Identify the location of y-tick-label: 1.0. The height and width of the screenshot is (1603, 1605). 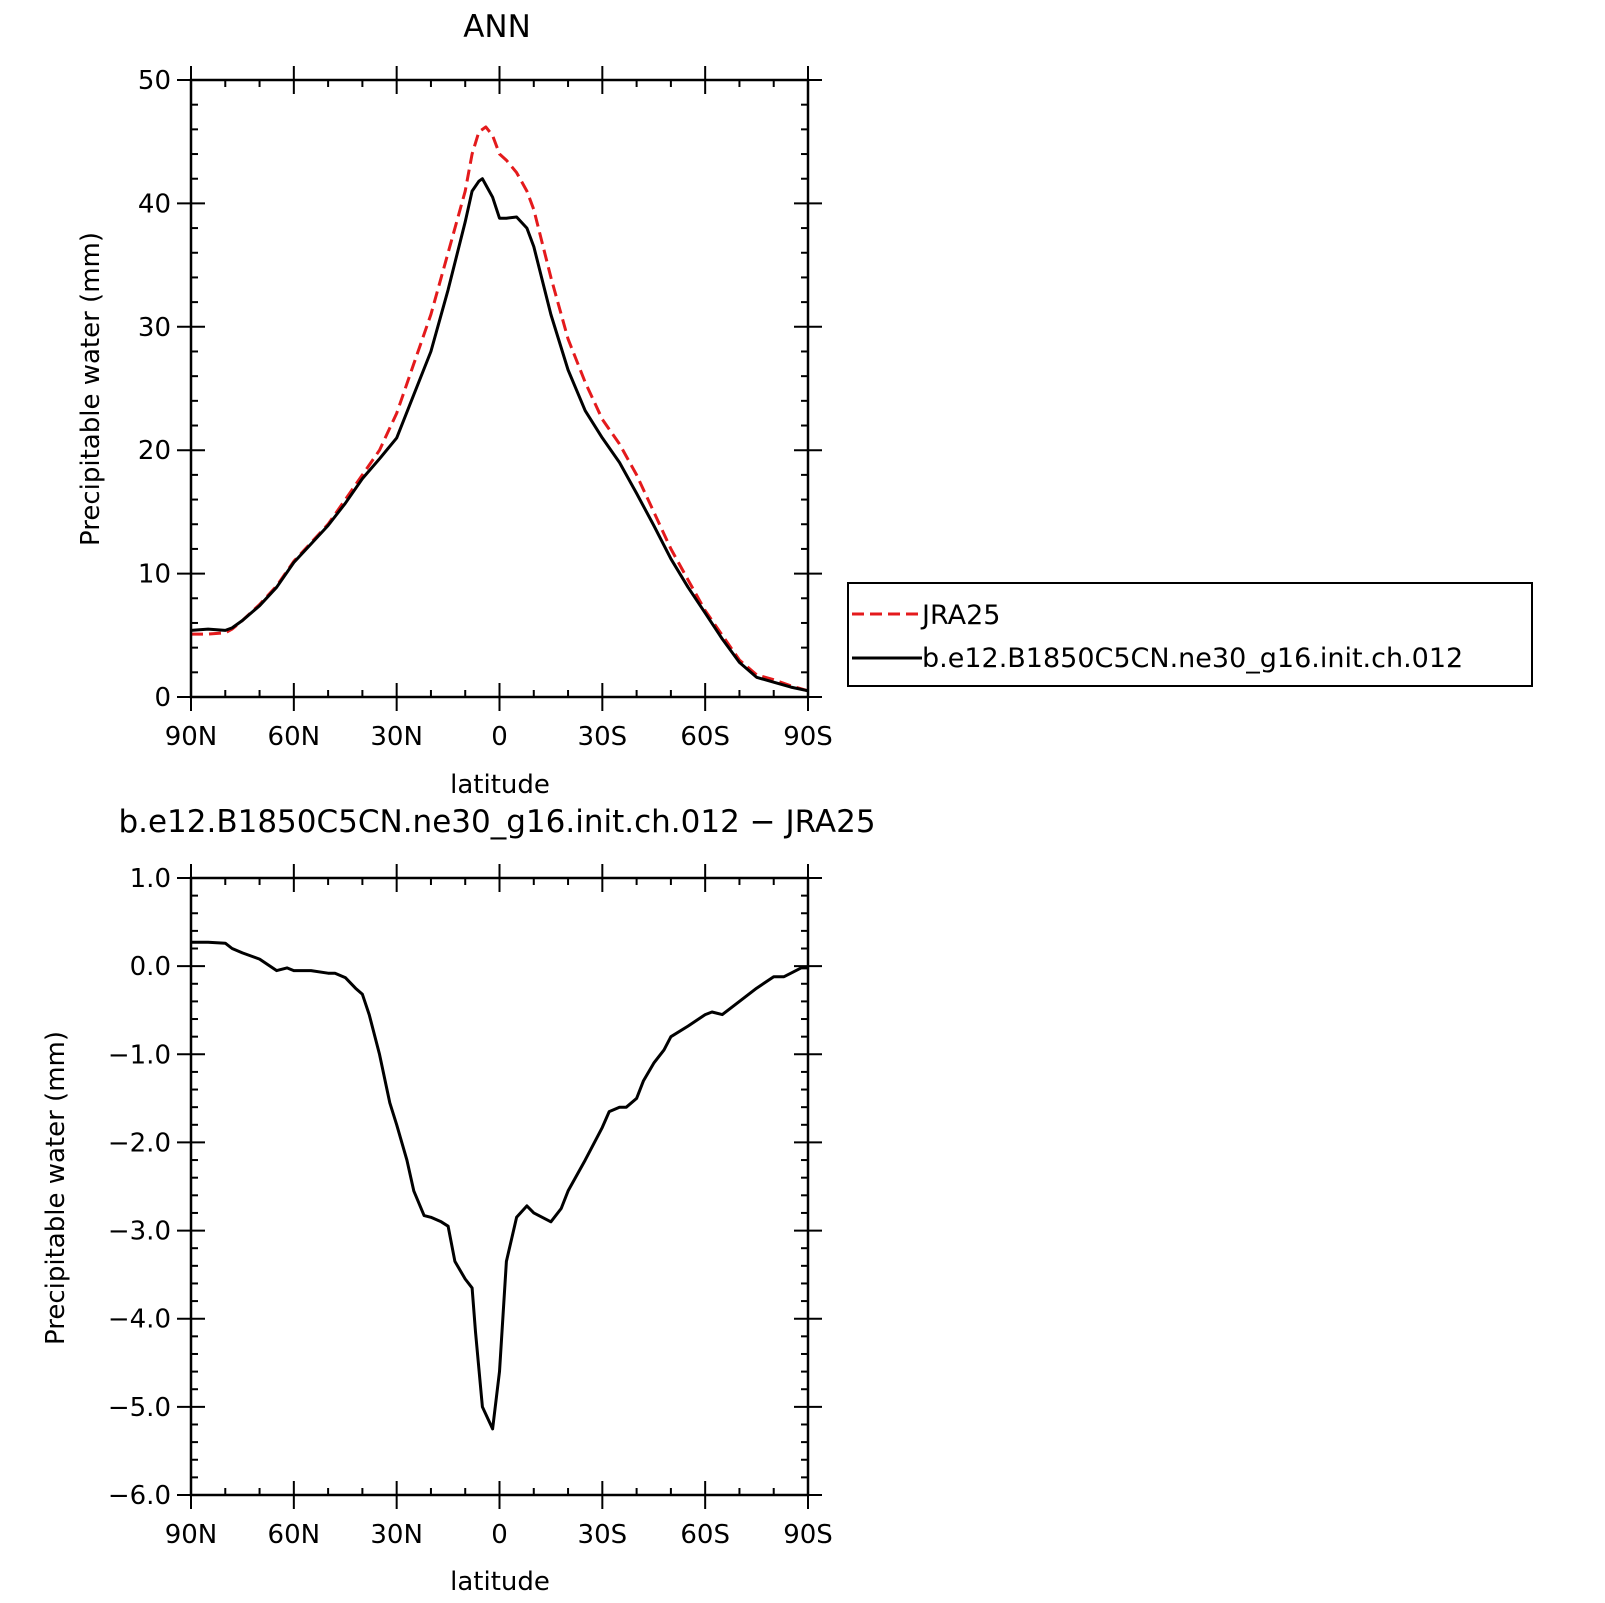
(150, 879).